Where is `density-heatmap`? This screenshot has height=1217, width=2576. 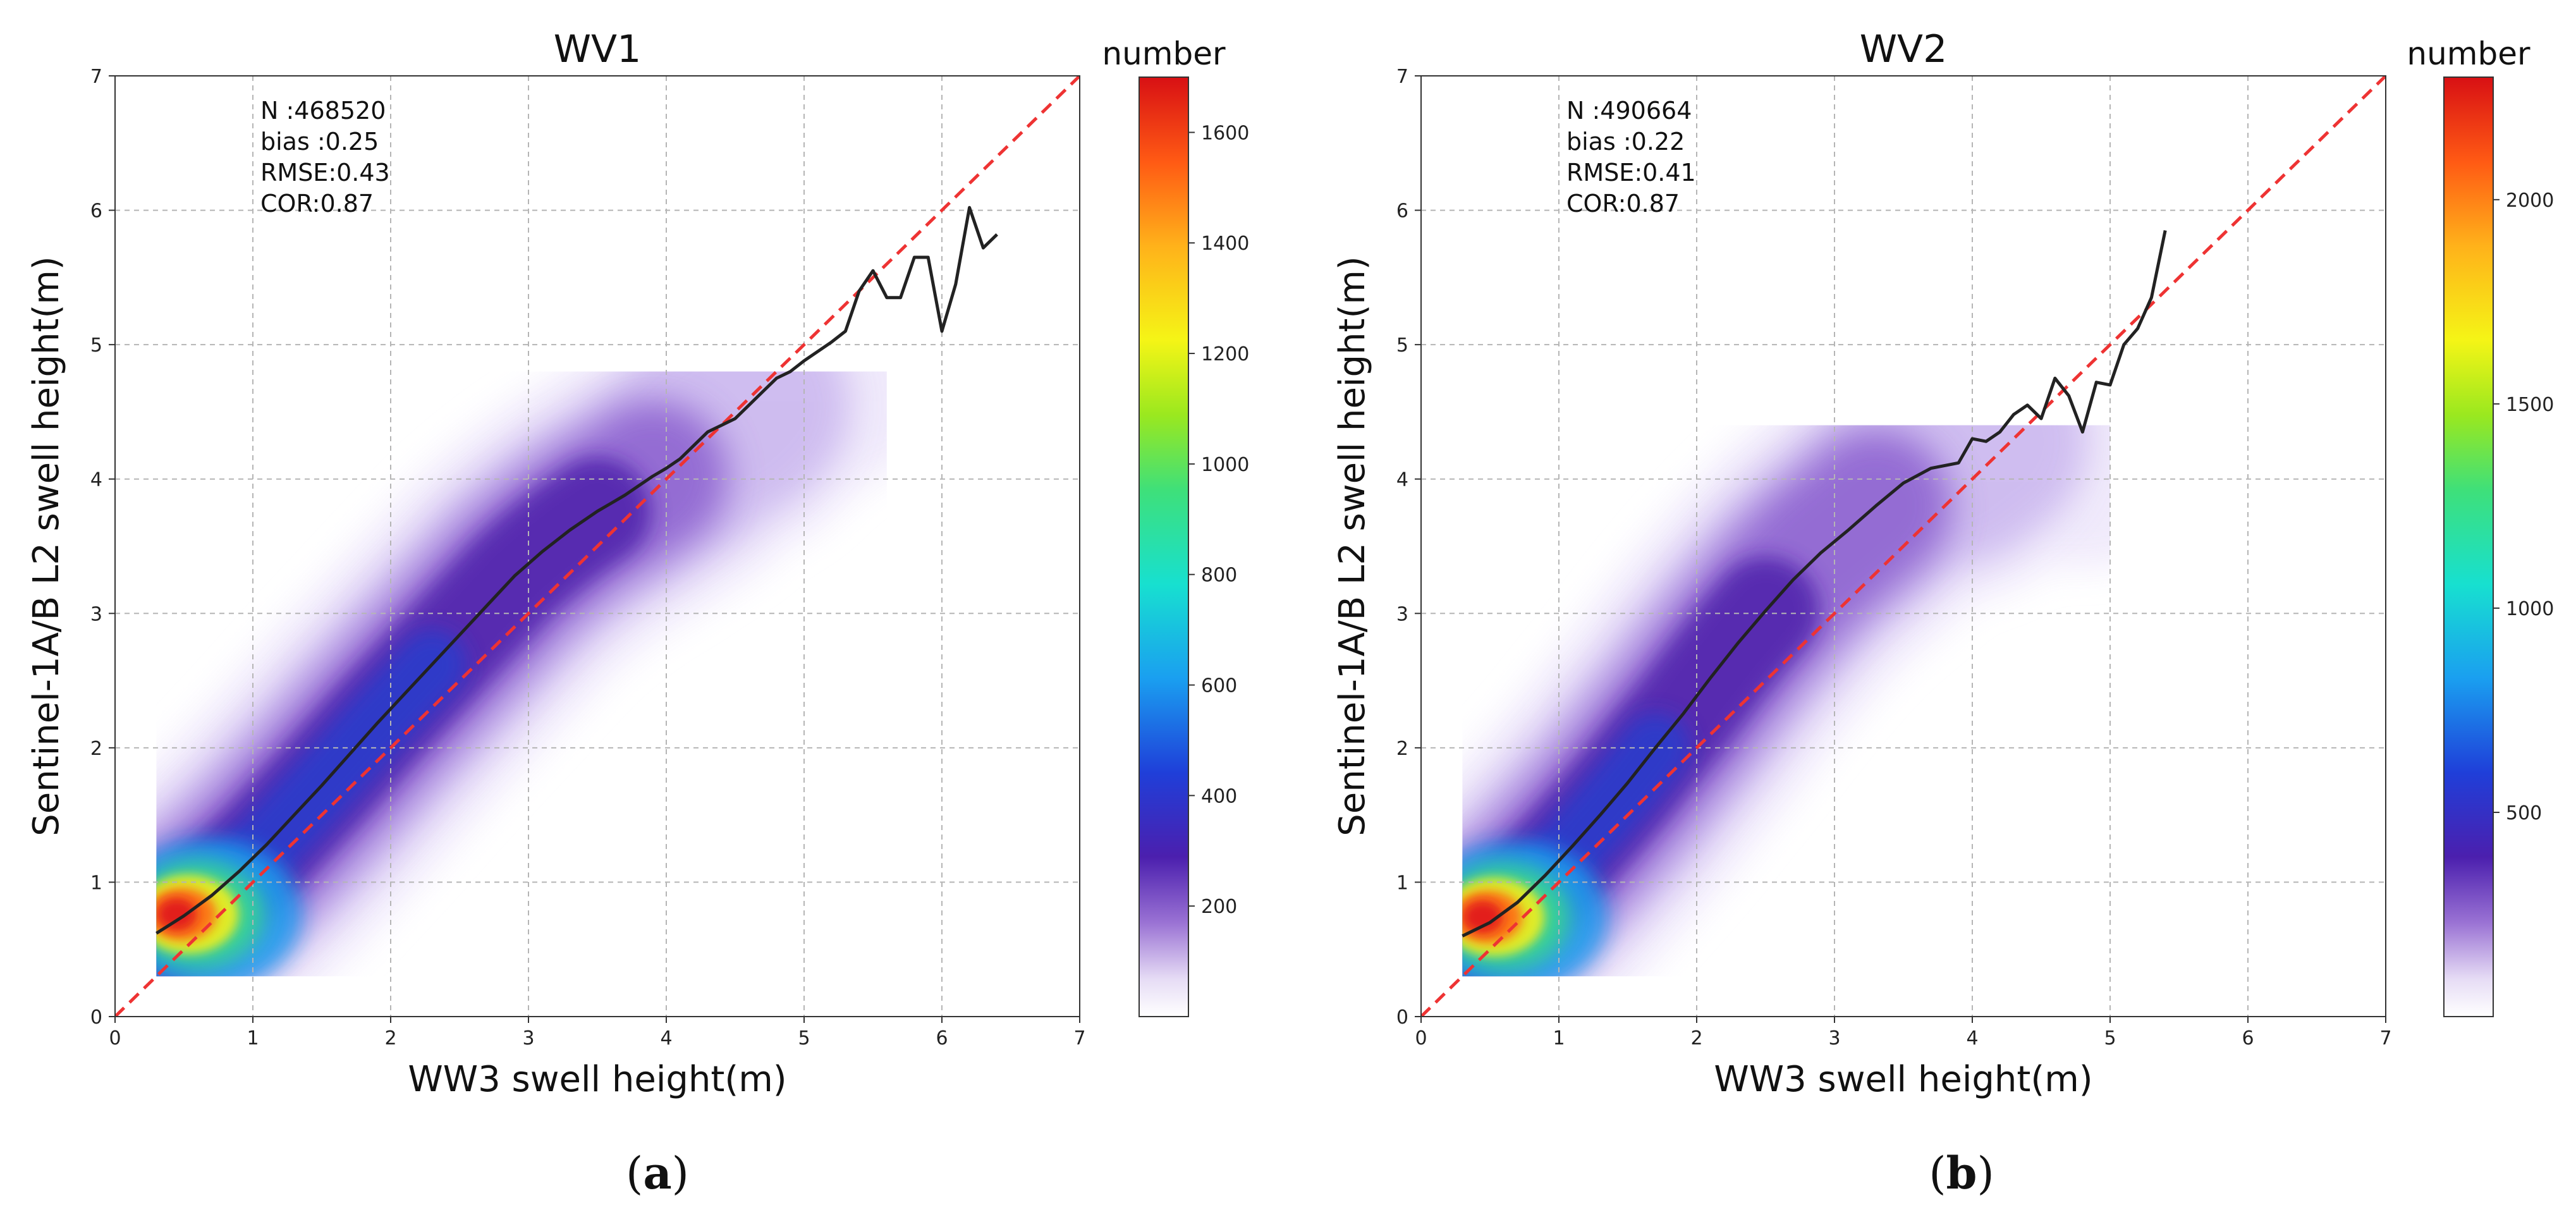 density-heatmap is located at coordinates (521, 674).